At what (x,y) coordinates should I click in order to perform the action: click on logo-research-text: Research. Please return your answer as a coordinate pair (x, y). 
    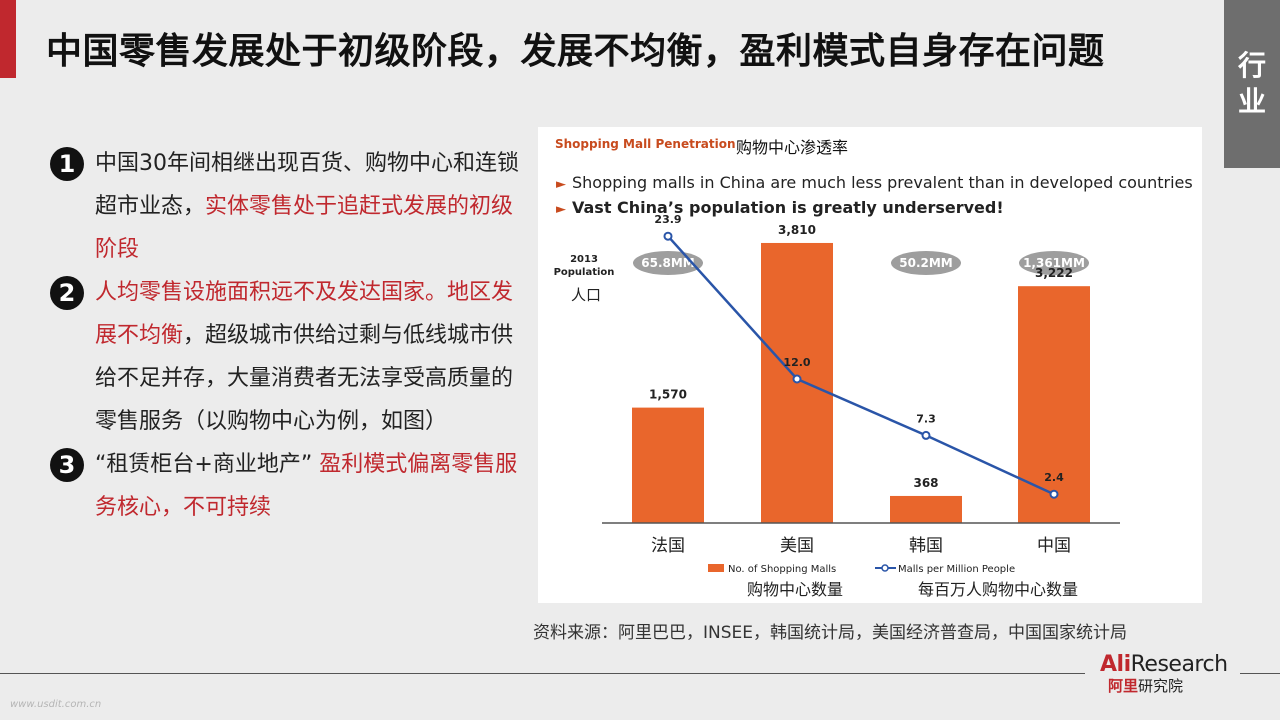
    Looking at the image, I should click on (1179, 664).